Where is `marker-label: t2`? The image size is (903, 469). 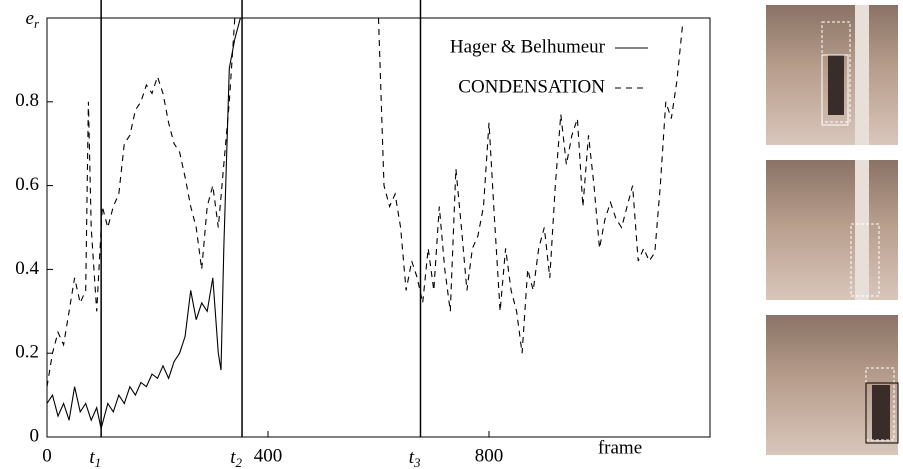
marker-label: t2 is located at coordinates (236, 458).